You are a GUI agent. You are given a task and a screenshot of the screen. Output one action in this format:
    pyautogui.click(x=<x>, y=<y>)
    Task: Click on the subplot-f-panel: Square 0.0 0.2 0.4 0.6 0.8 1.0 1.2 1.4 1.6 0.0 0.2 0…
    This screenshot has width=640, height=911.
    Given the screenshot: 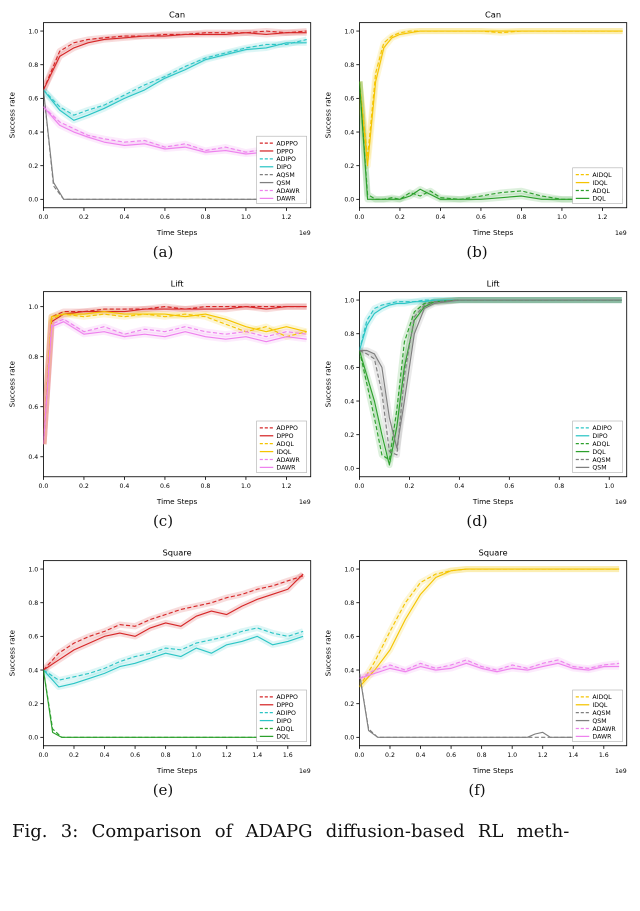 What is the action you would take?
    pyautogui.click(x=478, y=660)
    